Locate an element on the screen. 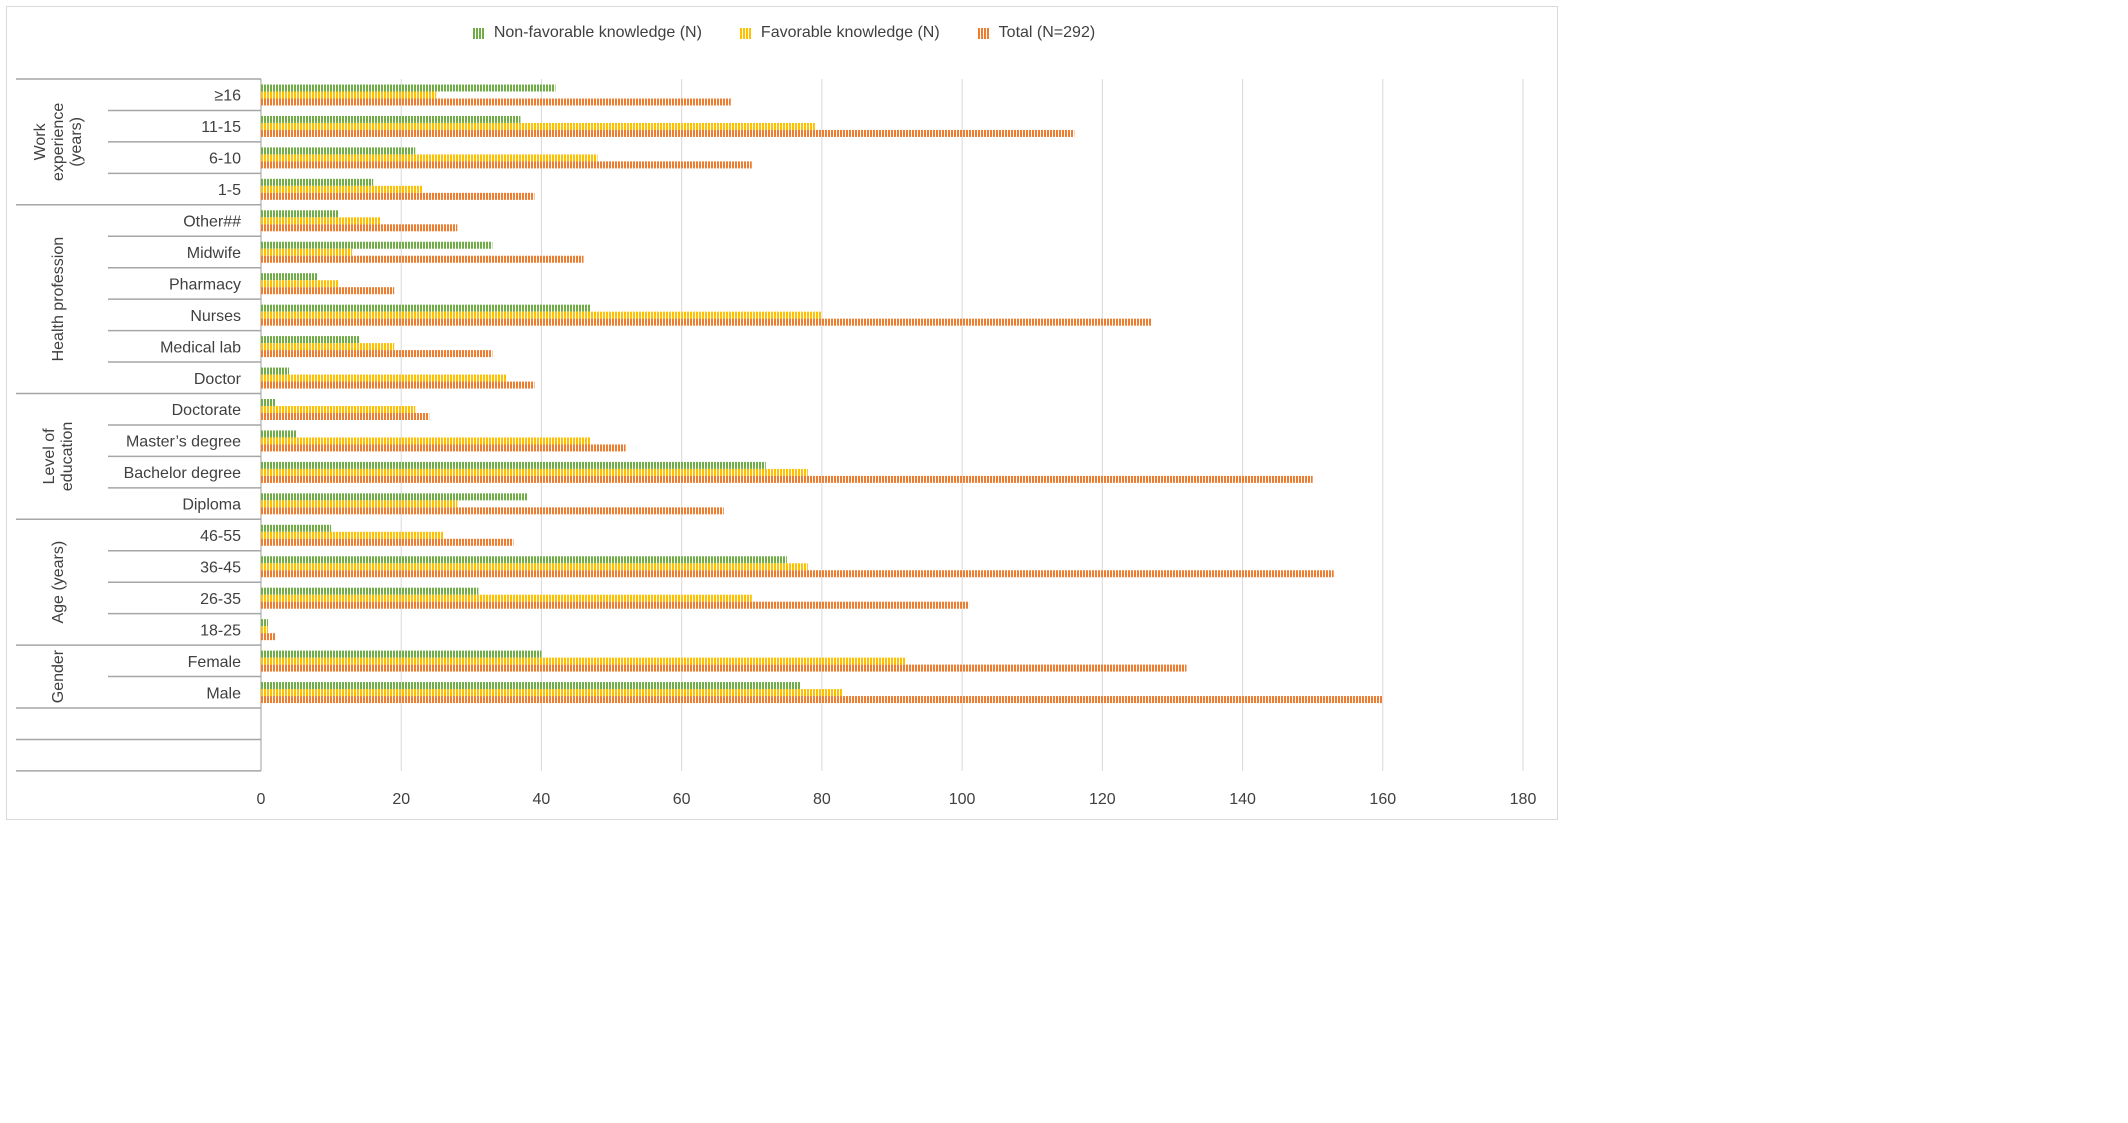  legend-item-favorable: Favorable knowledge (N) is located at coordinates (839, 33).